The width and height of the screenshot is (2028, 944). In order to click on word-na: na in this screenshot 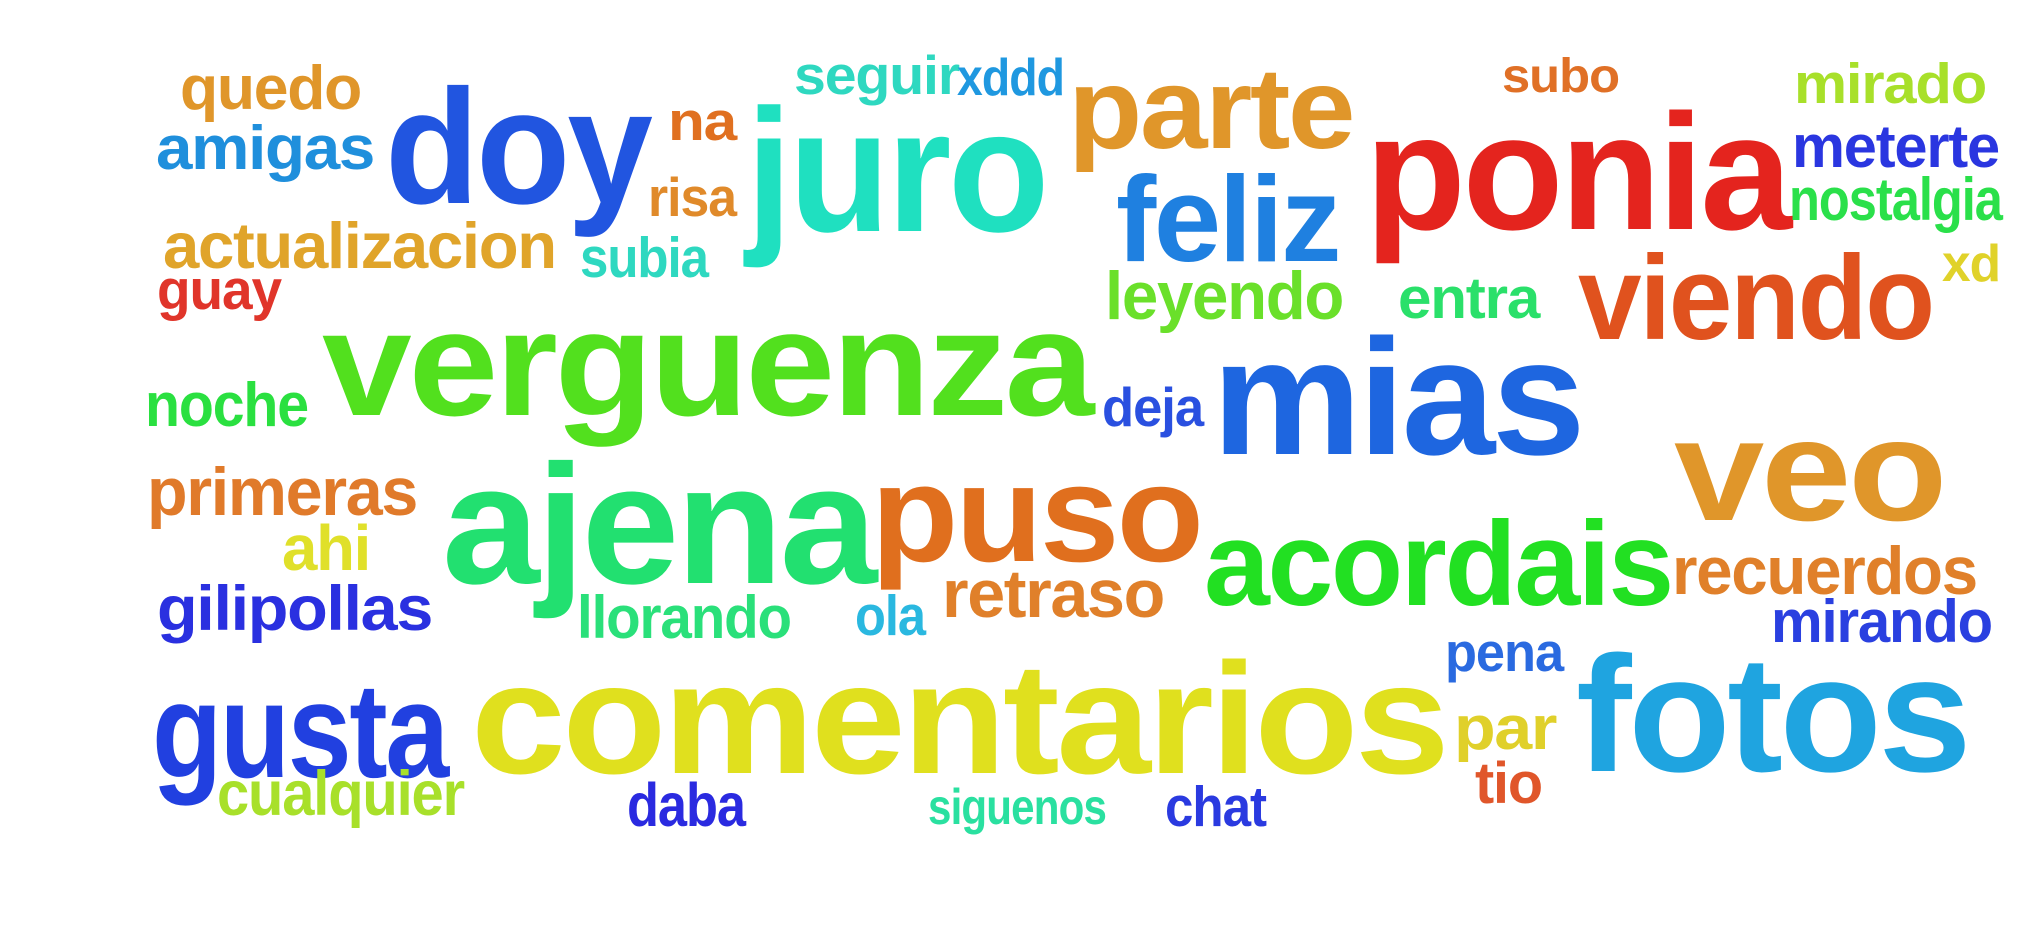, I will do `click(702, 121)`.